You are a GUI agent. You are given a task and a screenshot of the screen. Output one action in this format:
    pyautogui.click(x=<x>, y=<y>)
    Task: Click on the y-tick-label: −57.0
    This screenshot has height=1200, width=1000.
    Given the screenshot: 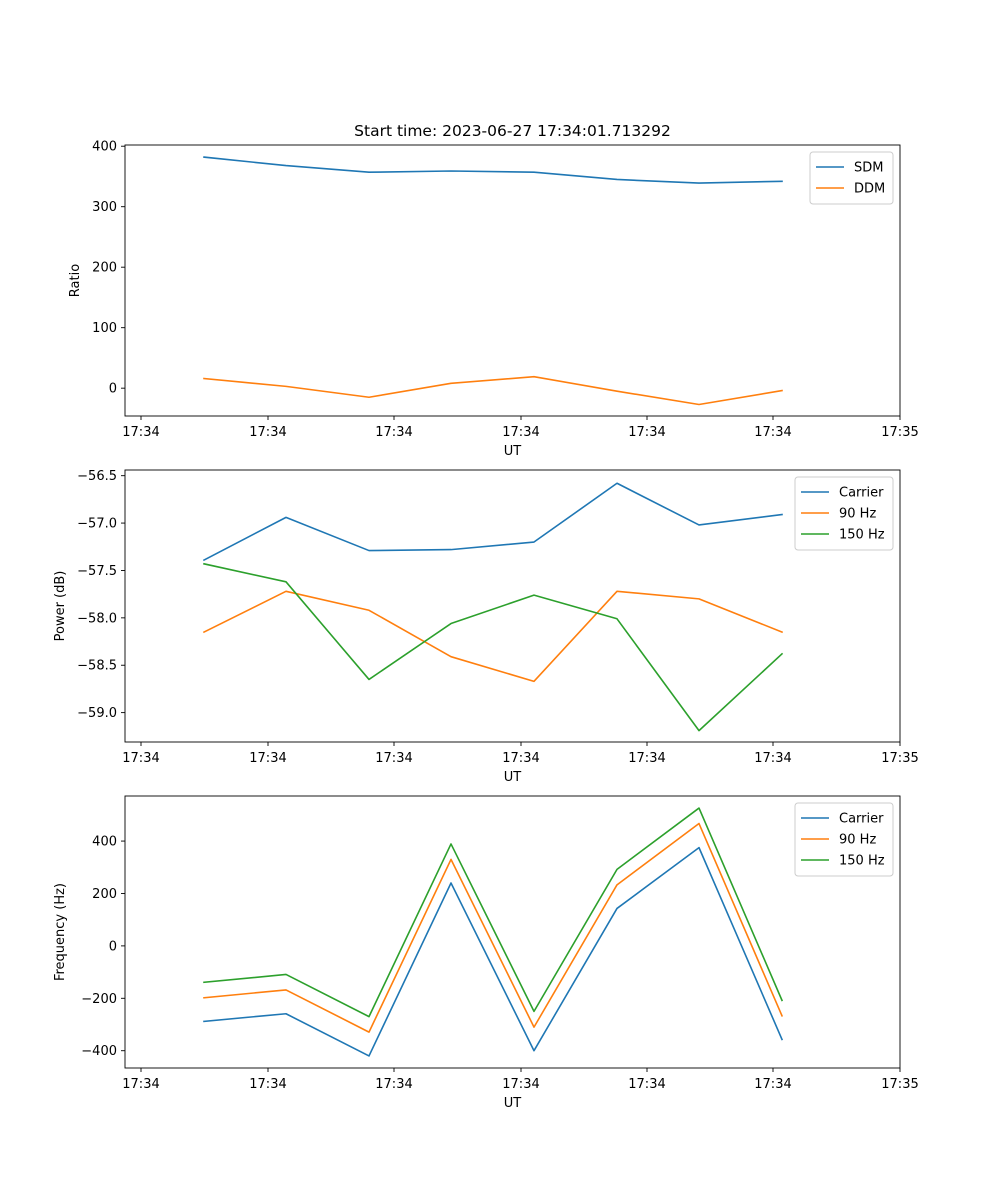 What is the action you would take?
    pyautogui.click(x=97, y=524)
    